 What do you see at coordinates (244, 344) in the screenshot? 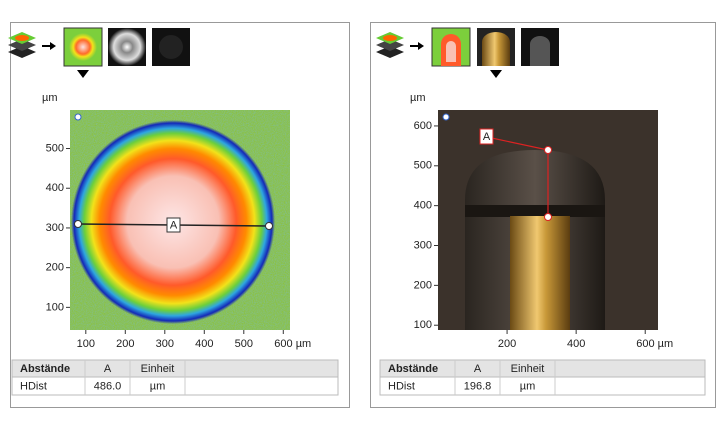
I see `x-tick-label: 500` at bounding box center [244, 344].